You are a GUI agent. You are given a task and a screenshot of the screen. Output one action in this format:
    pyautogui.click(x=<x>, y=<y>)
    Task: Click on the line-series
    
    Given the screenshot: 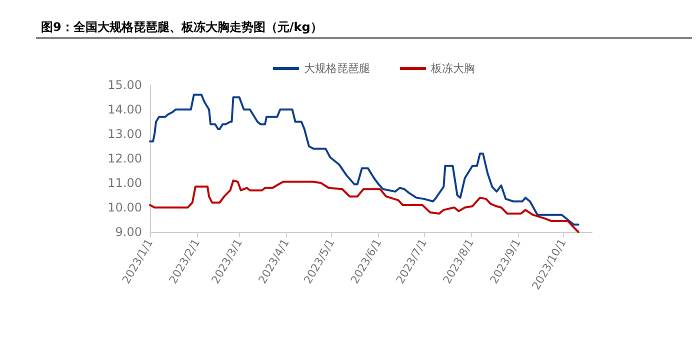 What is the action you would take?
    pyautogui.click(x=364, y=206)
    